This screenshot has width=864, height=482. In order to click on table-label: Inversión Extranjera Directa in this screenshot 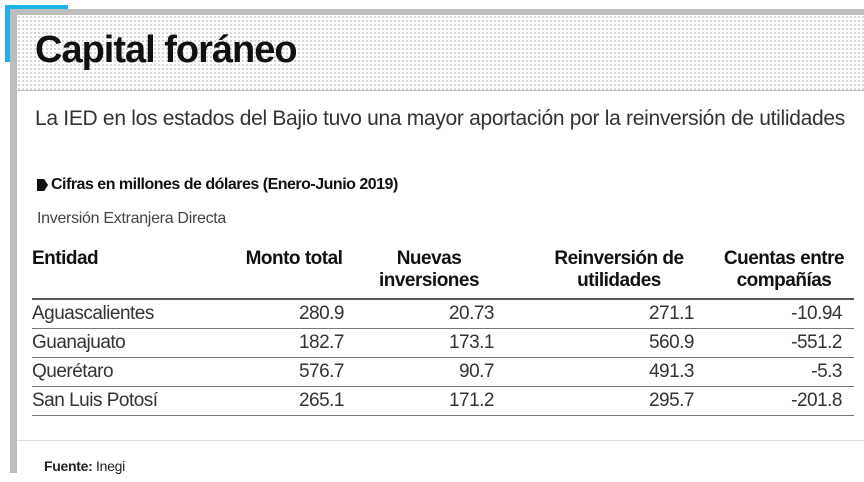, I will do `click(132, 218)`.